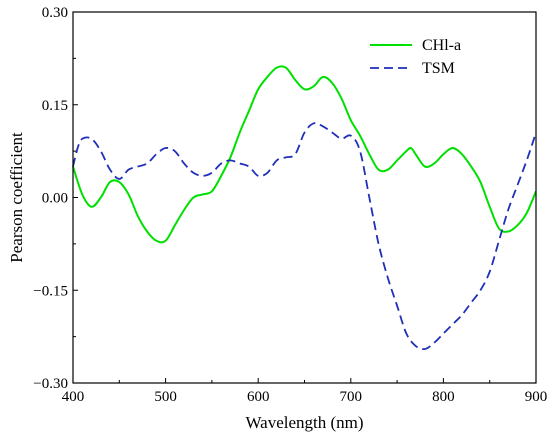 This screenshot has width=550, height=445. What do you see at coordinates (55, 13) in the screenshot?
I see `y-tick-label: 0.30` at bounding box center [55, 13].